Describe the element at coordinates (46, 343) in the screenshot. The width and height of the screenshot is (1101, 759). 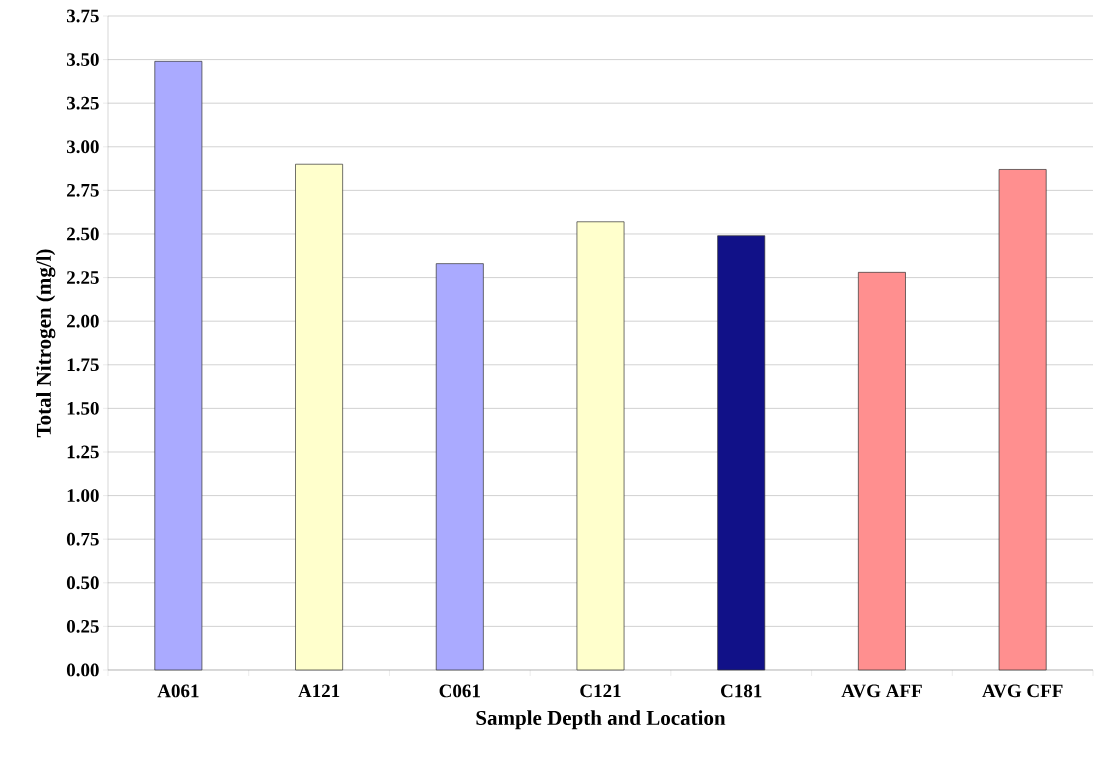
I see `y-axis-title: Total Nitrogen (mg/l)` at that location.